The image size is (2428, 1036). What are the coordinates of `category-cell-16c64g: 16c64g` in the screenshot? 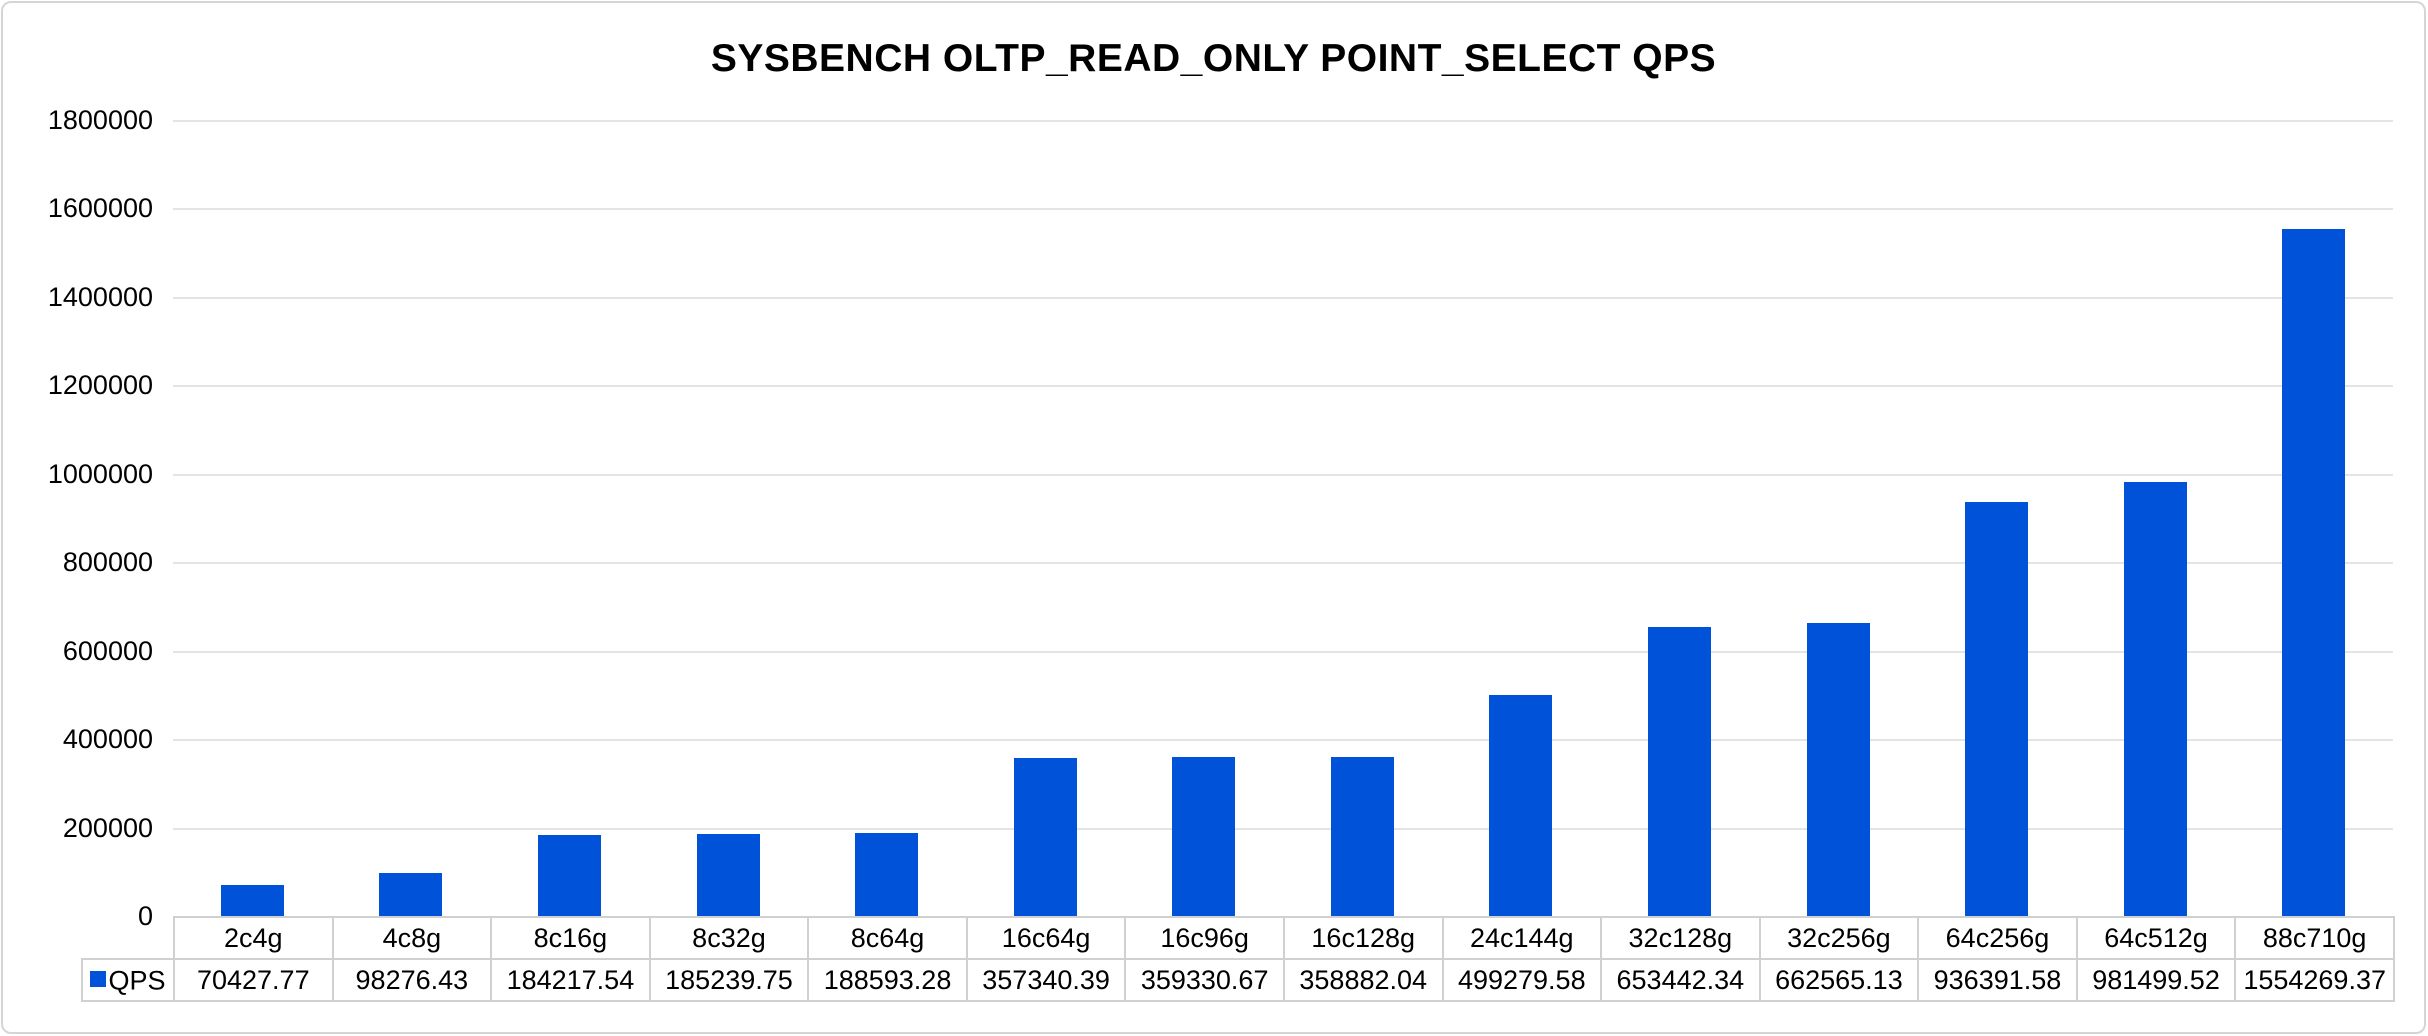 It's located at (1046, 938).